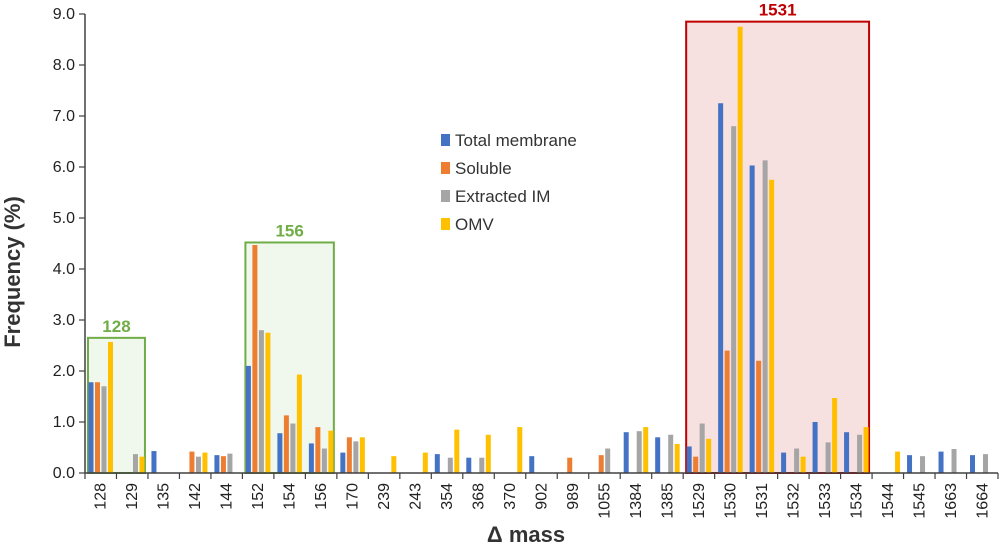  I want to click on x-axis-title: Δ mass, so click(526, 534).